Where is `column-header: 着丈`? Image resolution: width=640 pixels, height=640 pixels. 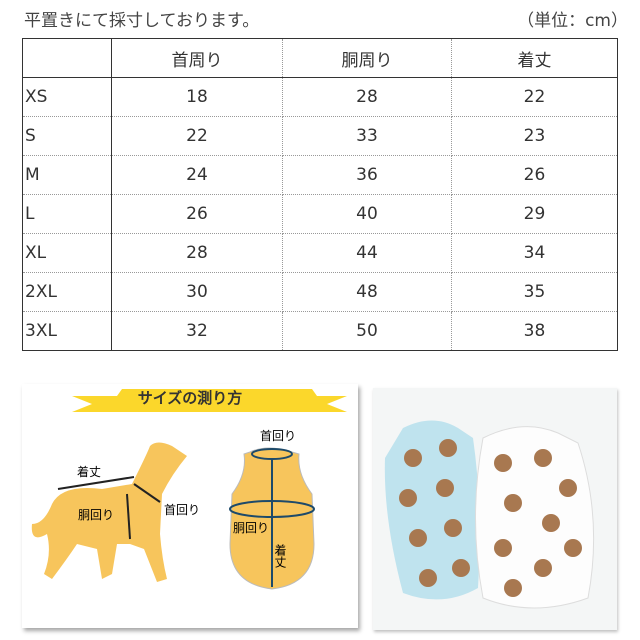
column-header: 着丈 is located at coordinates (534, 58).